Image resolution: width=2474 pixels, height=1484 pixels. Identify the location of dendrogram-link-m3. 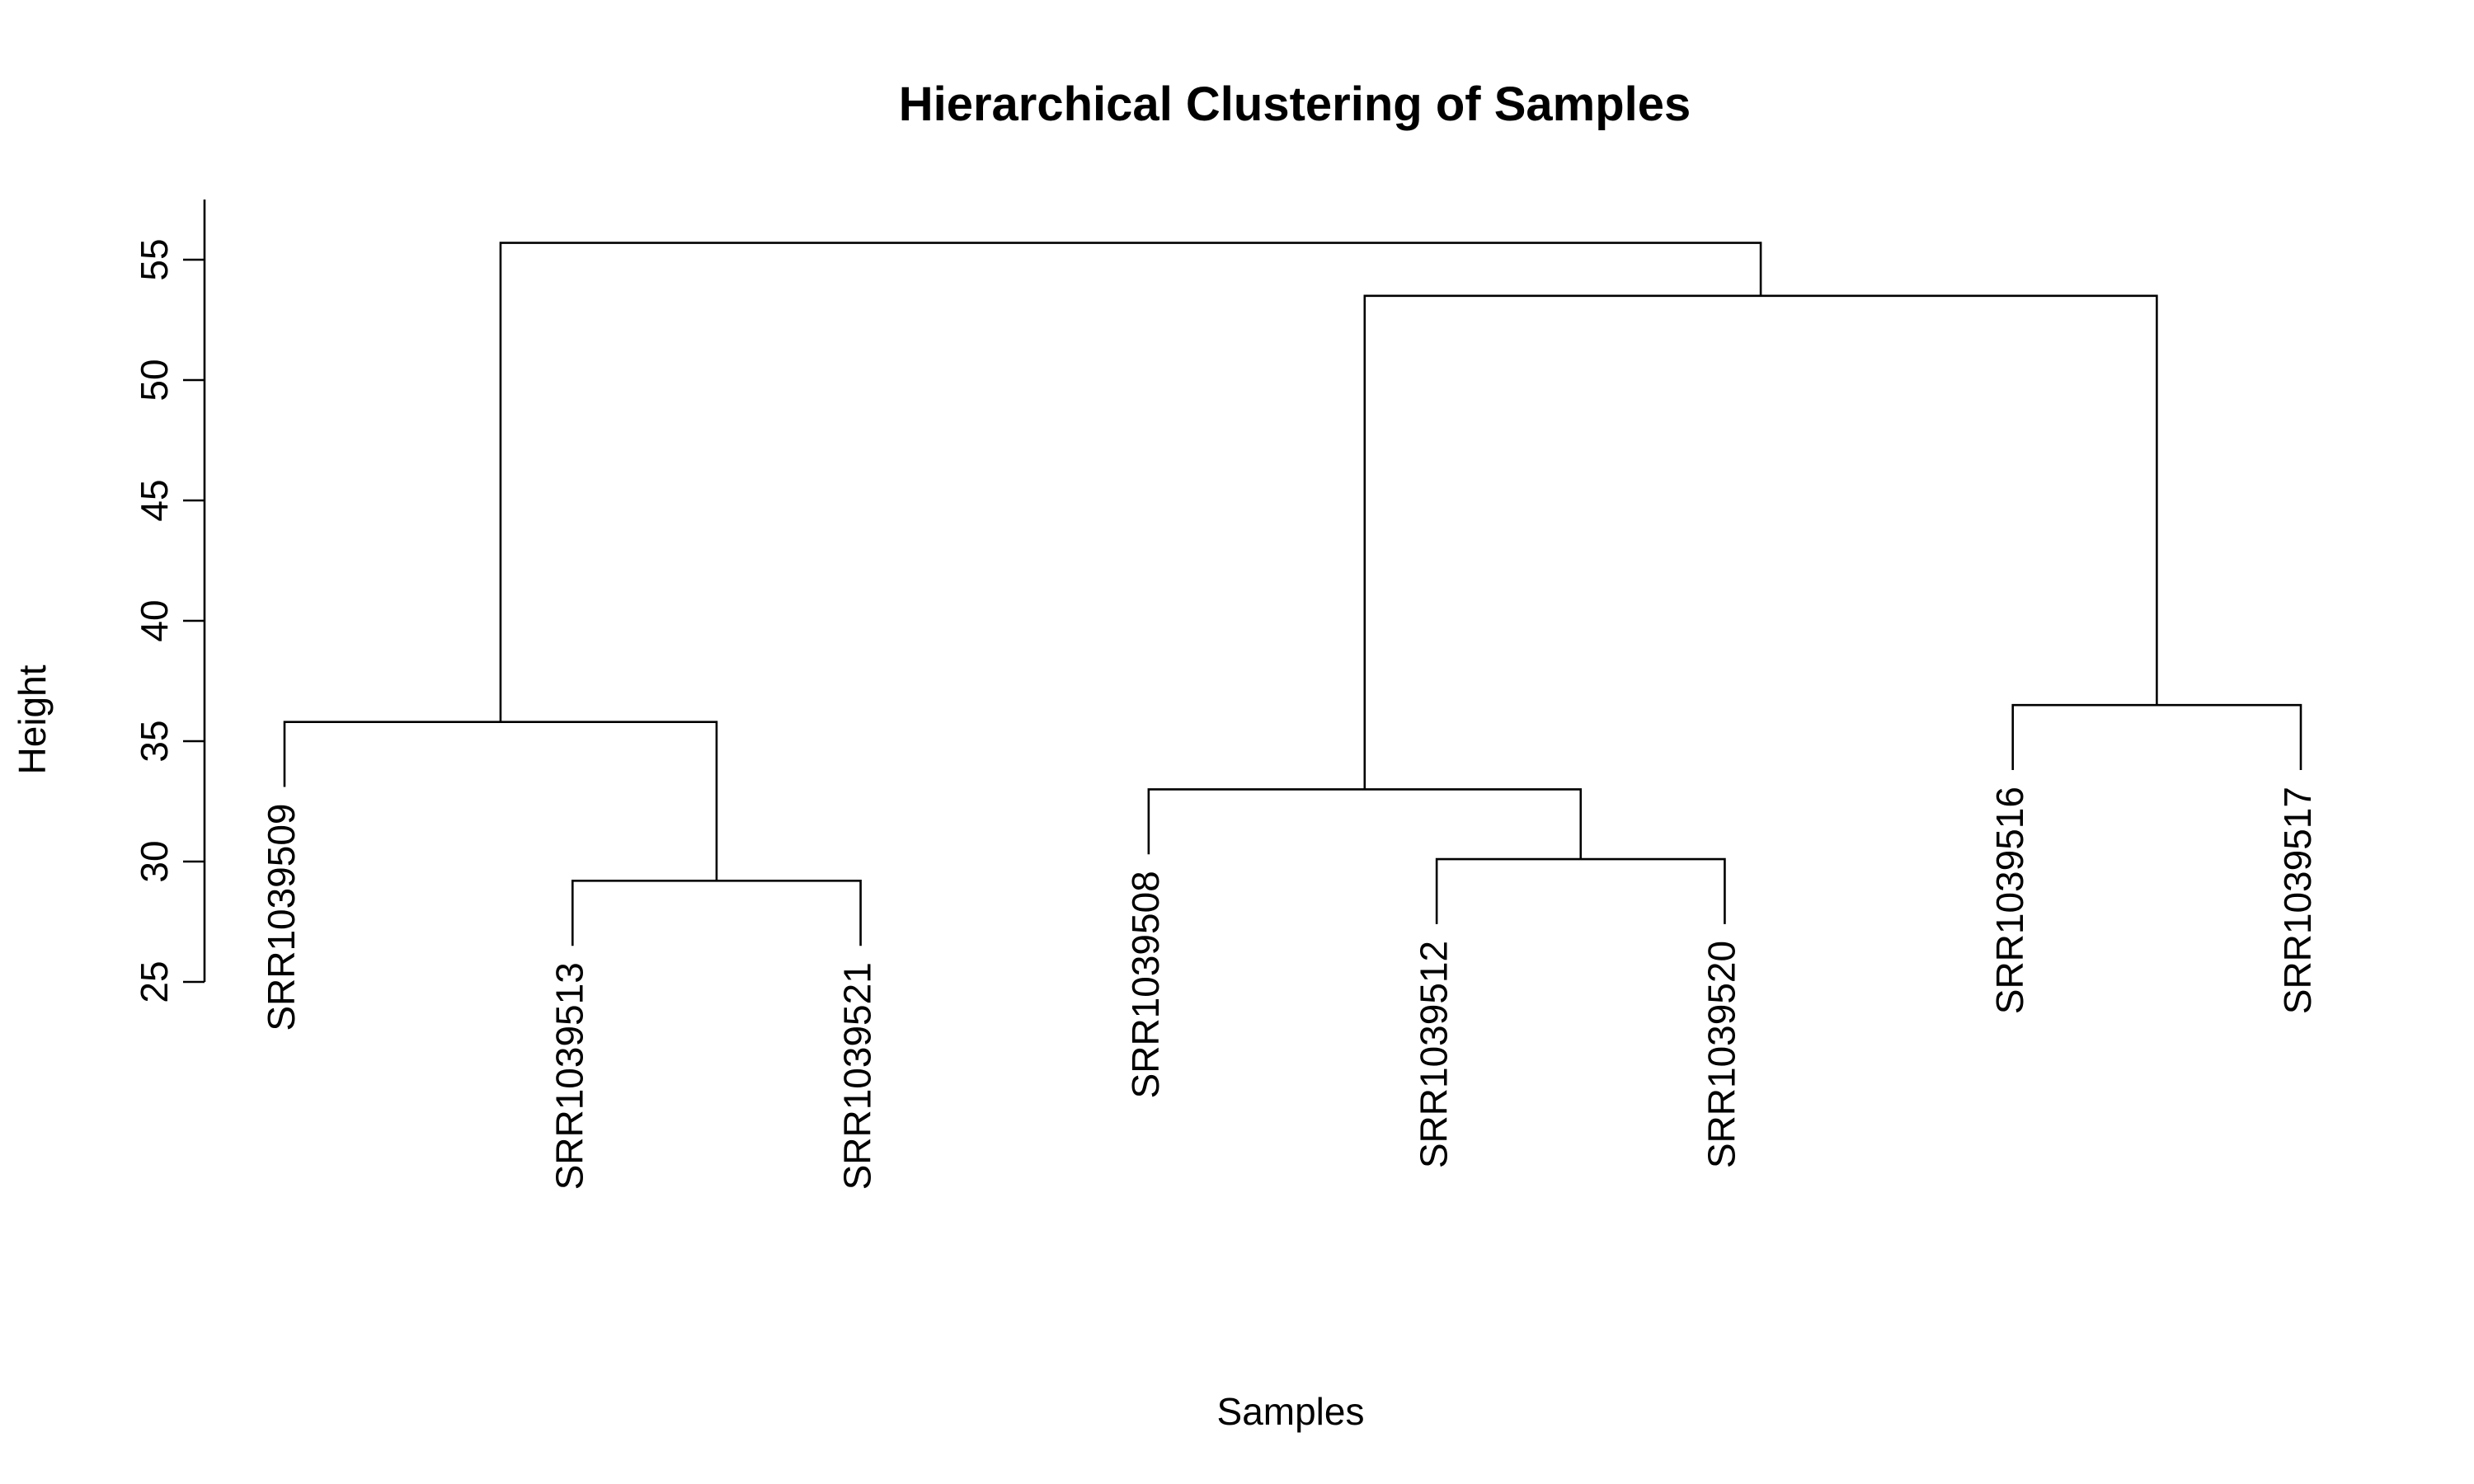
(1365, 824).